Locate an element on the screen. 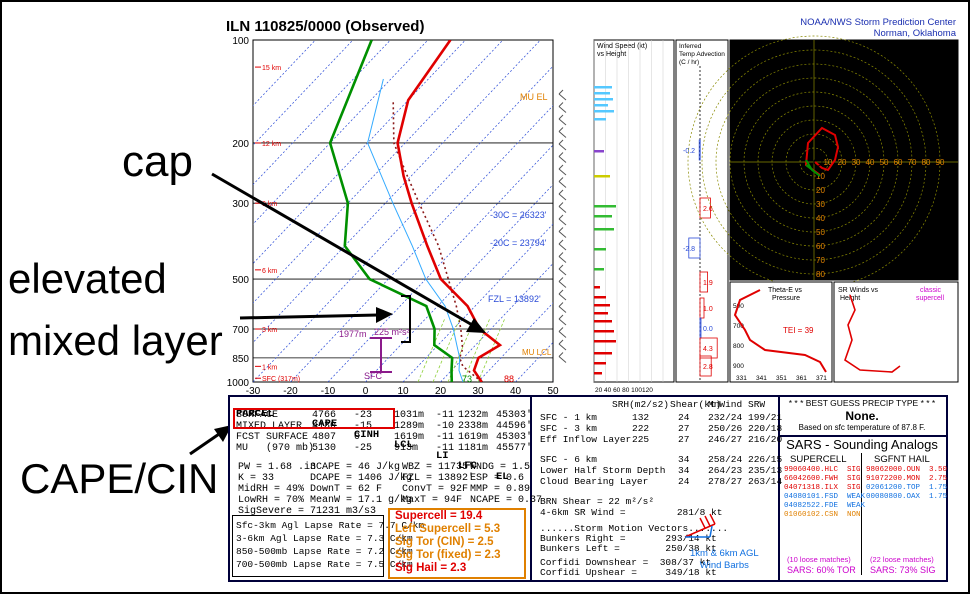 The width and height of the screenshot is (970, 594). dcape: DCAPE = 1406 J/kg is located at coordinates (361, 478).